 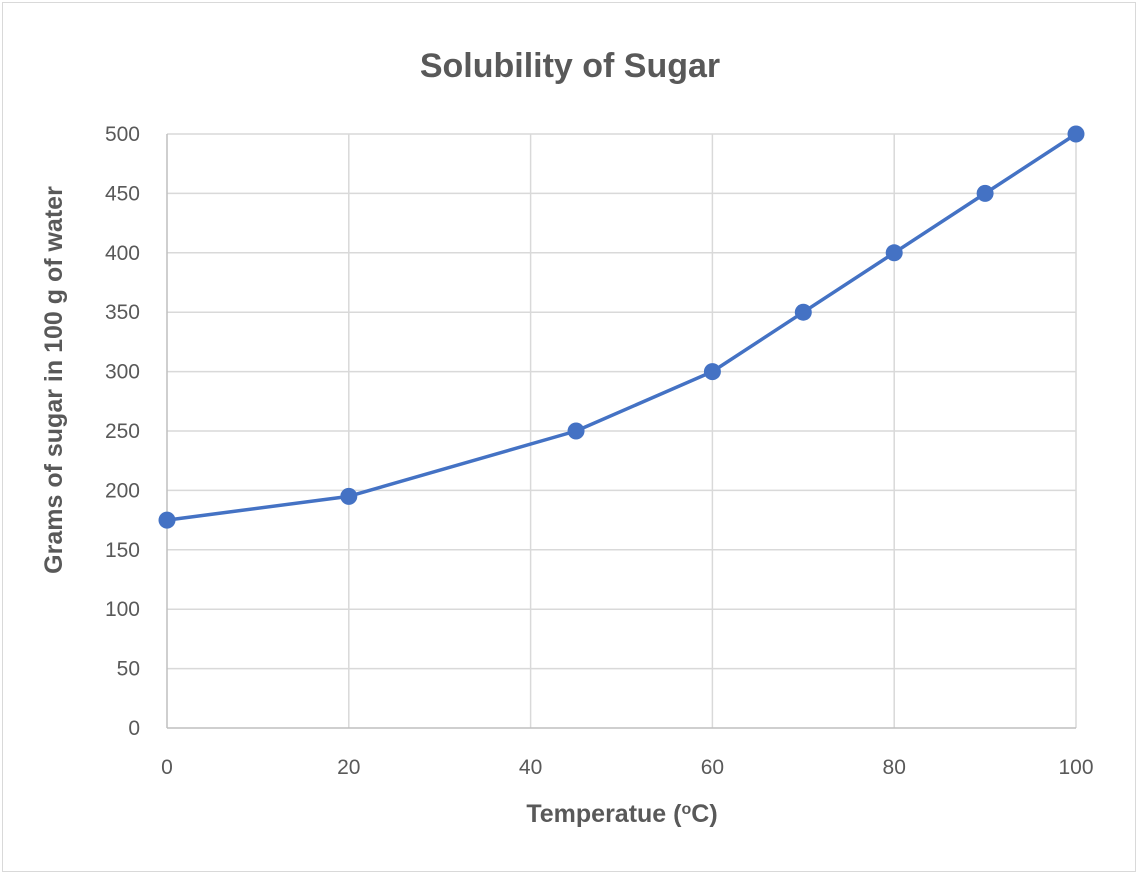 I want to click on x-tick-label: 20, so click(x=348, y=767).